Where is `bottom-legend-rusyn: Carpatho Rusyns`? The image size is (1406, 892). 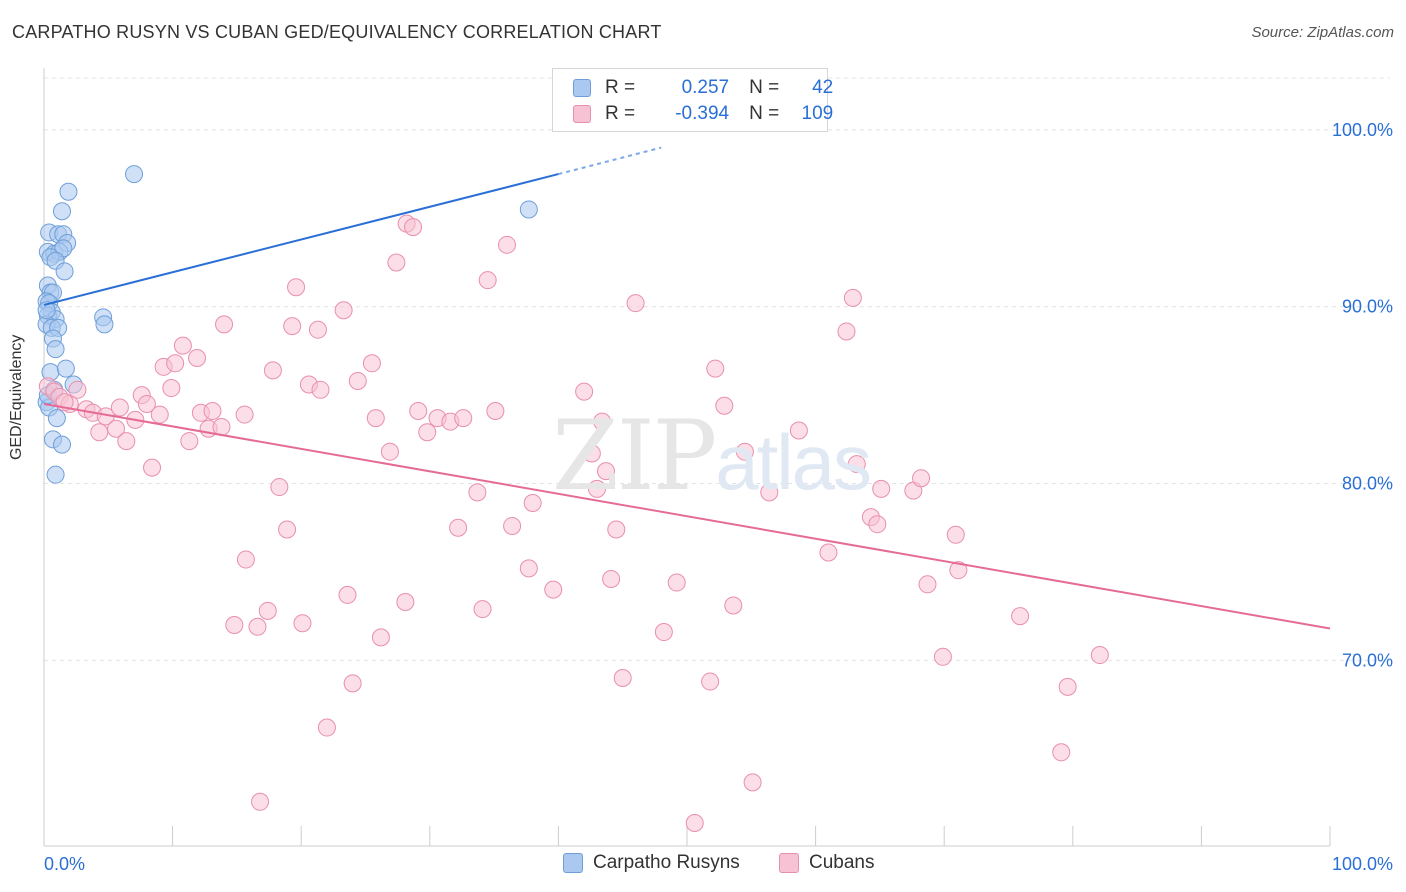 bottom-legend-rusyn: Carpatho Rusyns is located at coordinates (651, 863).